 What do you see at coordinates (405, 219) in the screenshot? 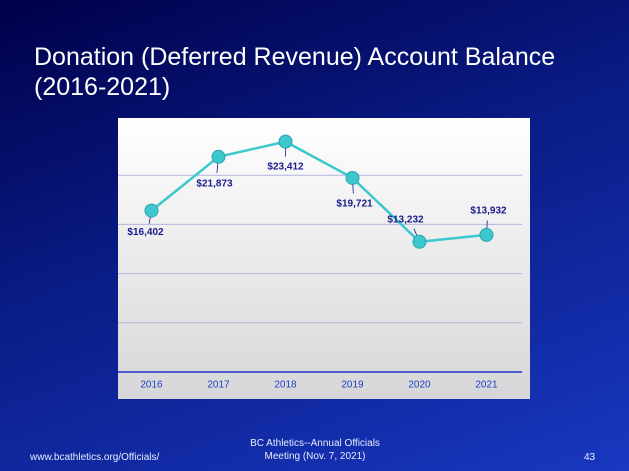
I see `data-label: $13,232` at bounding box center [405, 219].